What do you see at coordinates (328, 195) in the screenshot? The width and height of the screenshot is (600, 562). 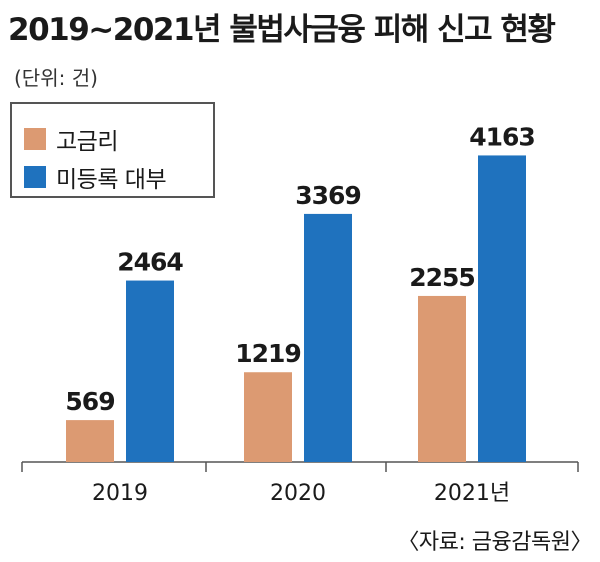 I see `data-label-unregistered-lender-1: 3369` at bounding box center [328, 195].